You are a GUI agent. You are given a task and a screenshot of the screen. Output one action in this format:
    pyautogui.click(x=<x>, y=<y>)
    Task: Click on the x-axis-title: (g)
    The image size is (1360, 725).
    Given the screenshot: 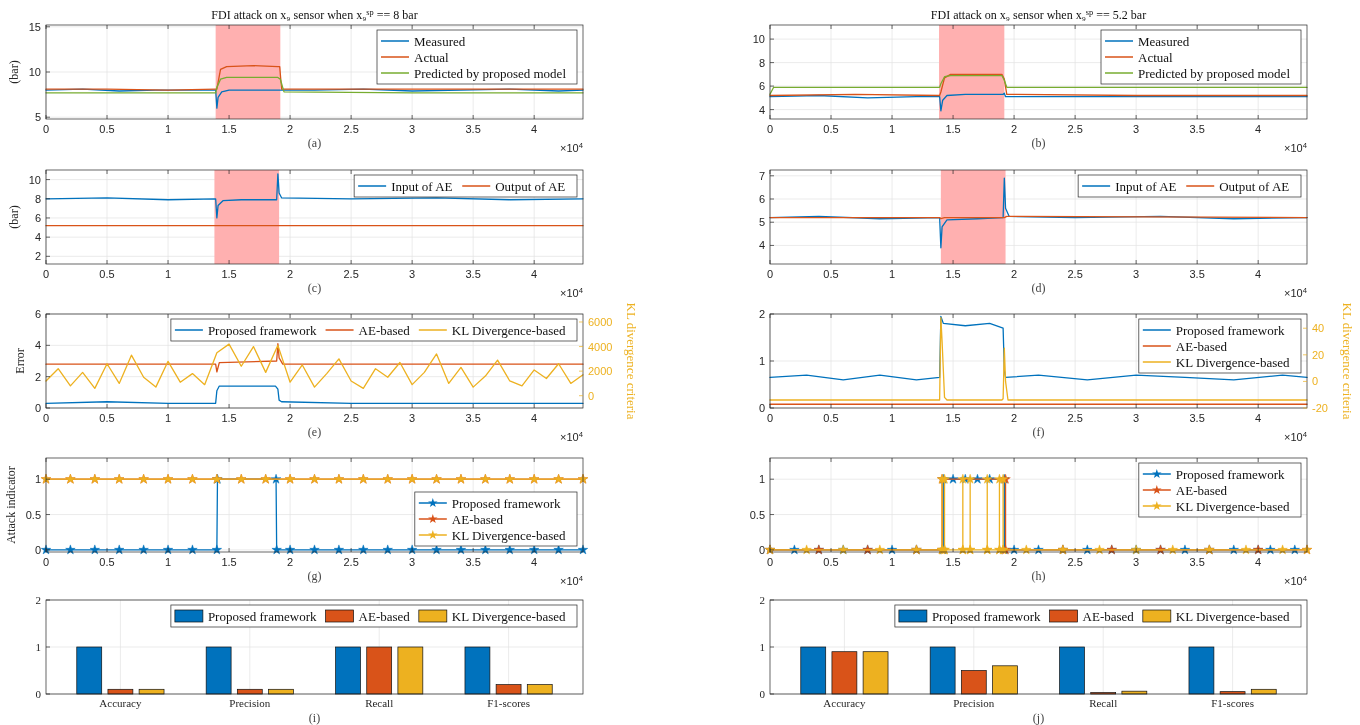 What is the action you would take?
    pyautogui.click(x=314, y=576)
    